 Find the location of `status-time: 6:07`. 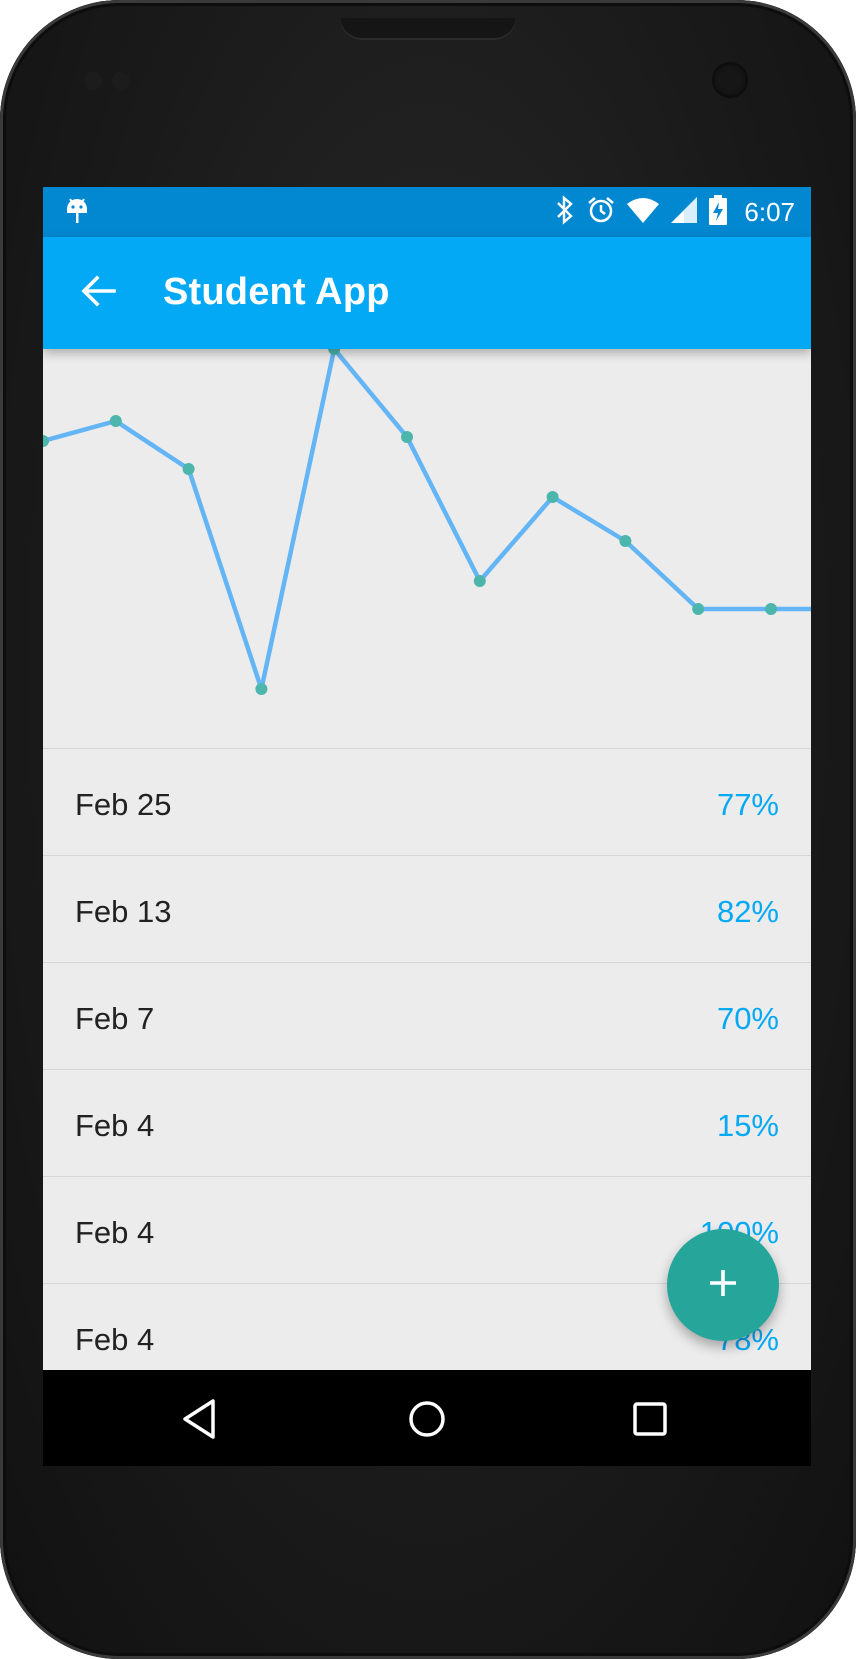

status-time: 6:07 is located at coordinates (769, 211).